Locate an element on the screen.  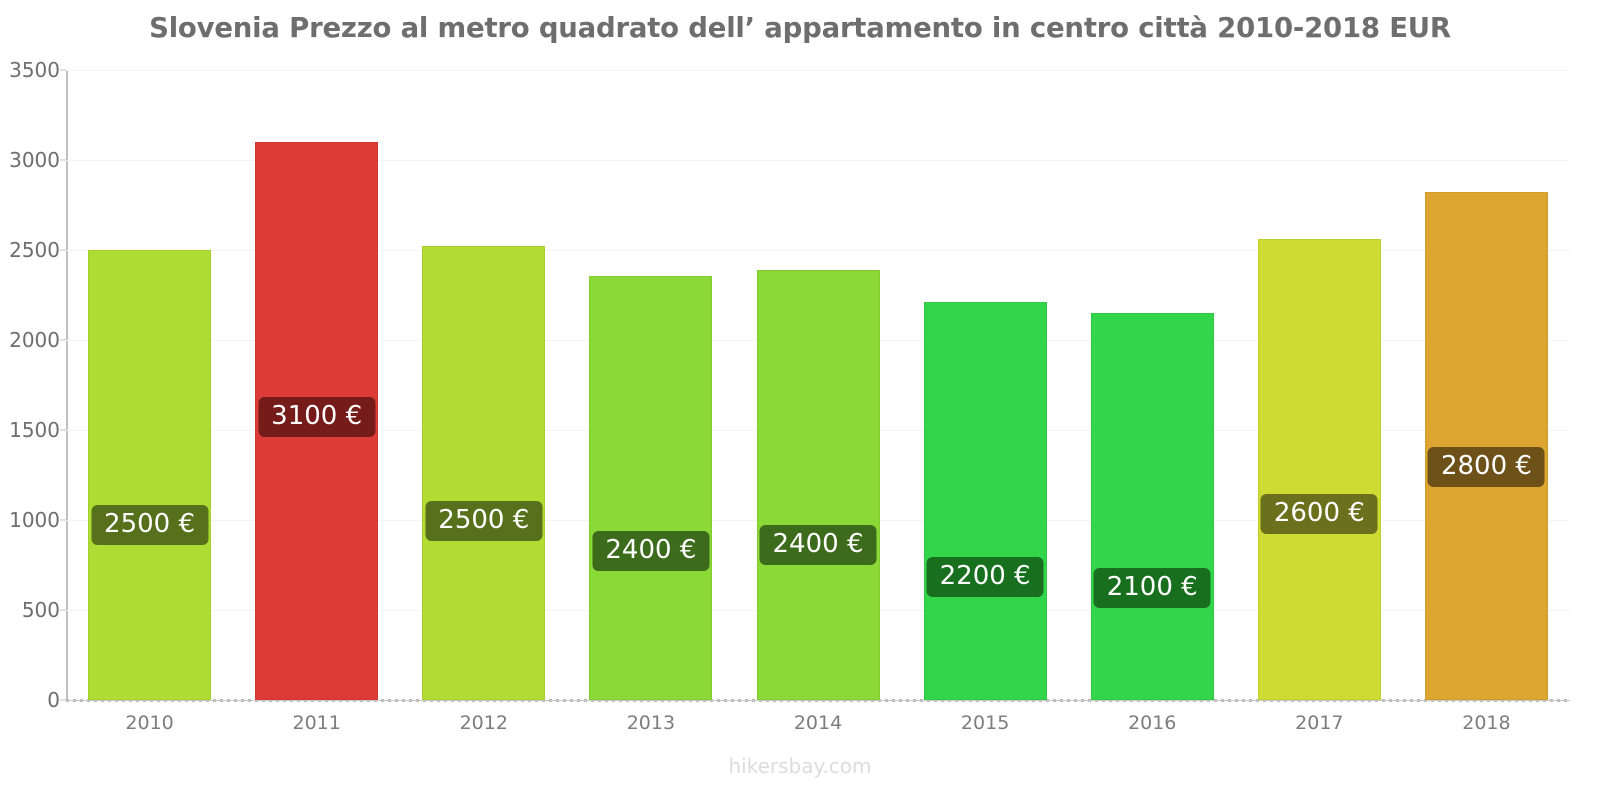
bar-2010 is located at coordinates (150, 475).